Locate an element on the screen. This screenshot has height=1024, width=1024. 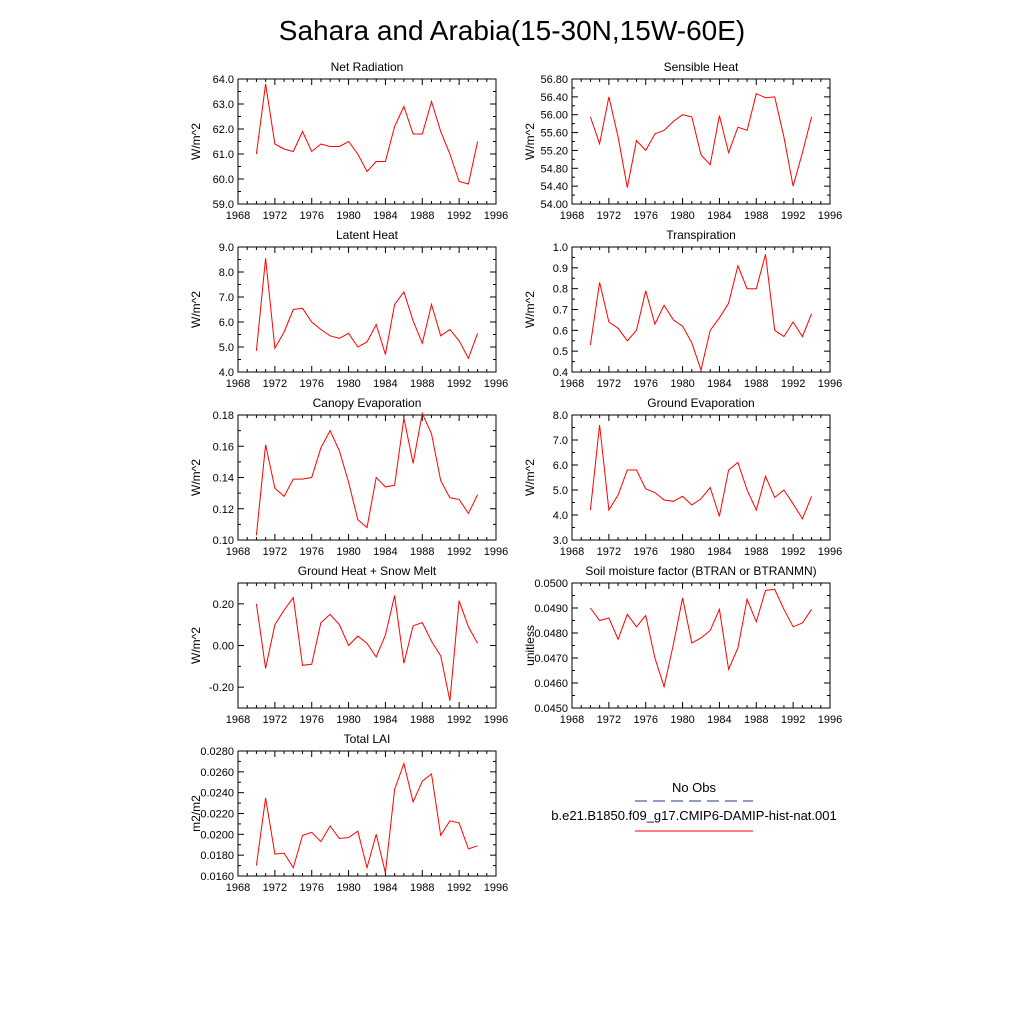
chart-title: Transpiration is located at coordinates (701, 235).